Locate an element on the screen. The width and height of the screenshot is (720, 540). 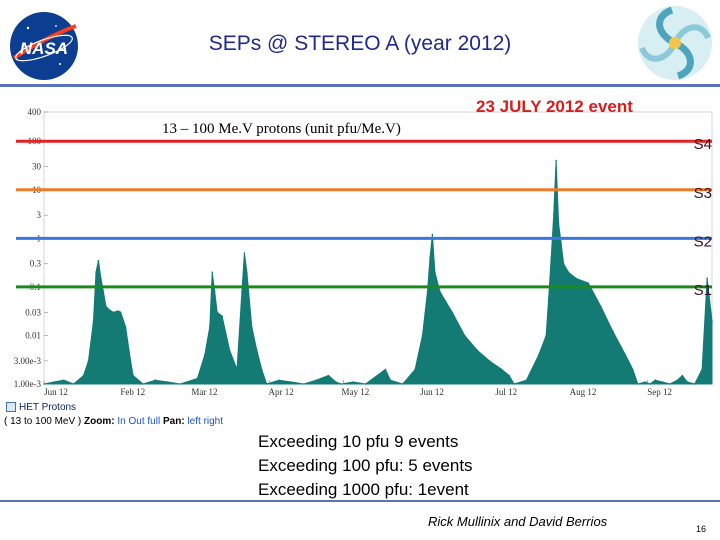
zoom-label: Zoom: is located at coordinates (99, 421).